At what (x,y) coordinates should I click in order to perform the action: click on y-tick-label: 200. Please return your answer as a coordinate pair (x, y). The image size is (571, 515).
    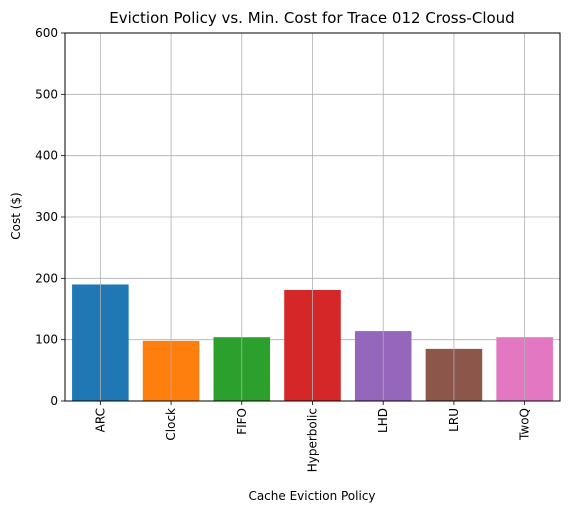
    Looking at the image, I should click on (46, 278).